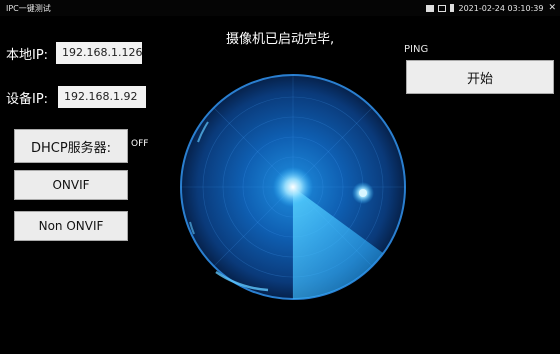 The image size is (560, 354). What do you see at coordinates (99, 53) in the screenshot?
I see `local-ip-field: 192.168.1.126` at bounding box center [99, 53].